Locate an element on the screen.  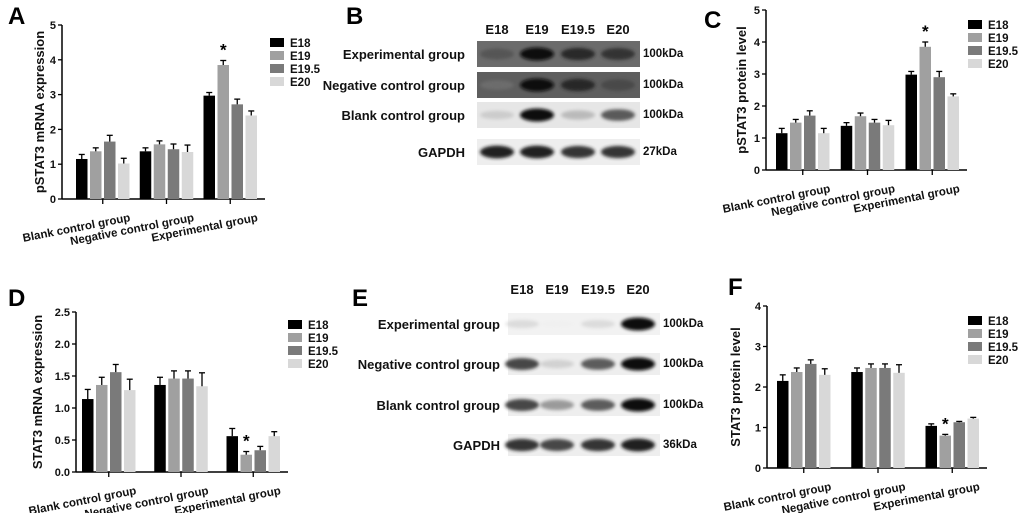
lane-label: E19.5 is located at coordinates (598, 289).